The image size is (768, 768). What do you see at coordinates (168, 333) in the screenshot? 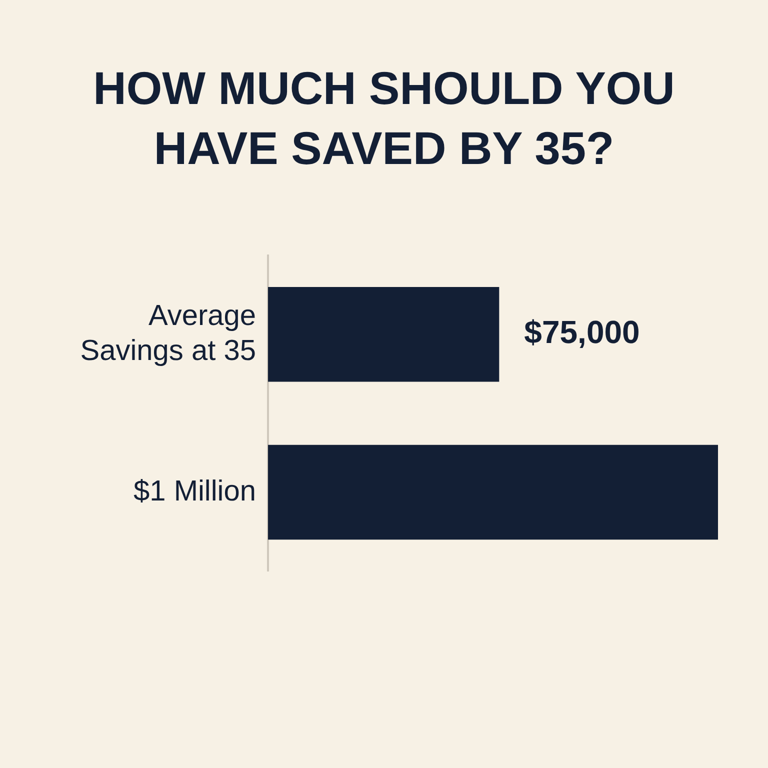
I see `y-tick-label: Average Savings at 35` at bounding box center [168, 333].